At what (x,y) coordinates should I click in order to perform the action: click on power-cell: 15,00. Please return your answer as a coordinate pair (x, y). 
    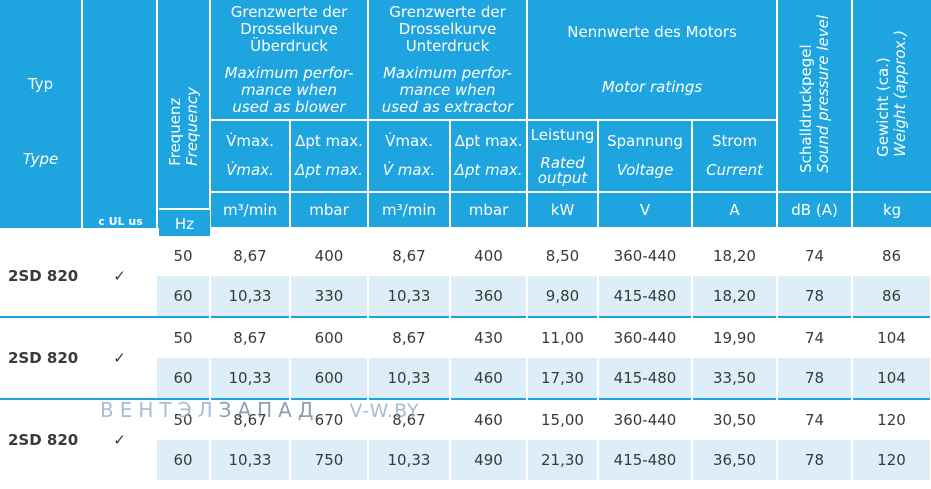
    Looking at the image, I should click on (563, 419).